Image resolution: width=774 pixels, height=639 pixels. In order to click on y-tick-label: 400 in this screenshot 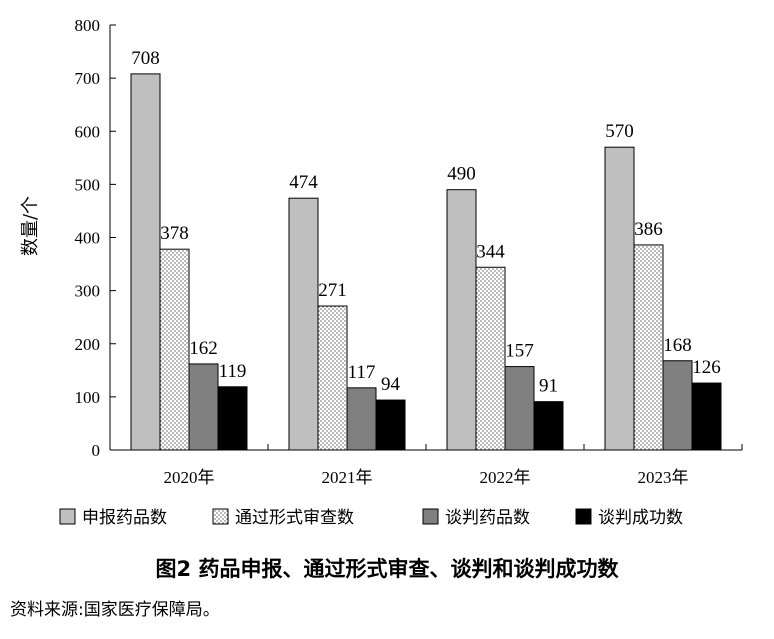, I will do `click(88, 238)`.